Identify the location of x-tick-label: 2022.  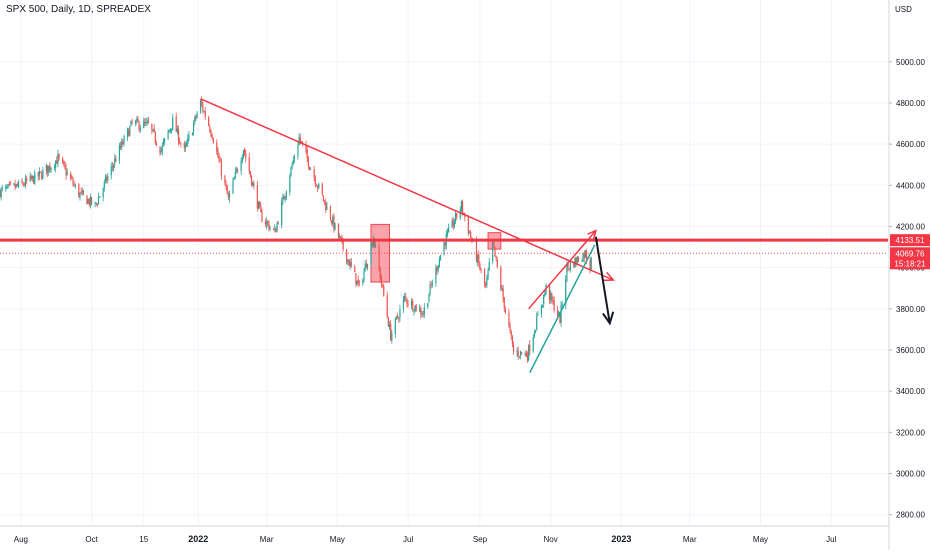
(198, 539).